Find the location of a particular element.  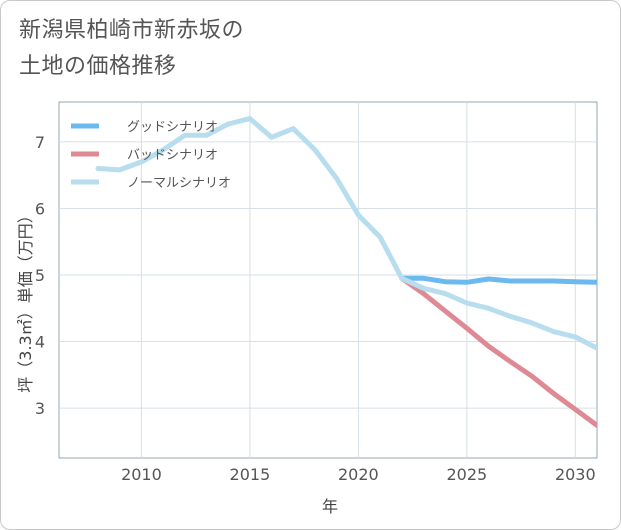

bad-scenario-line is located at coordinates (498, 351).